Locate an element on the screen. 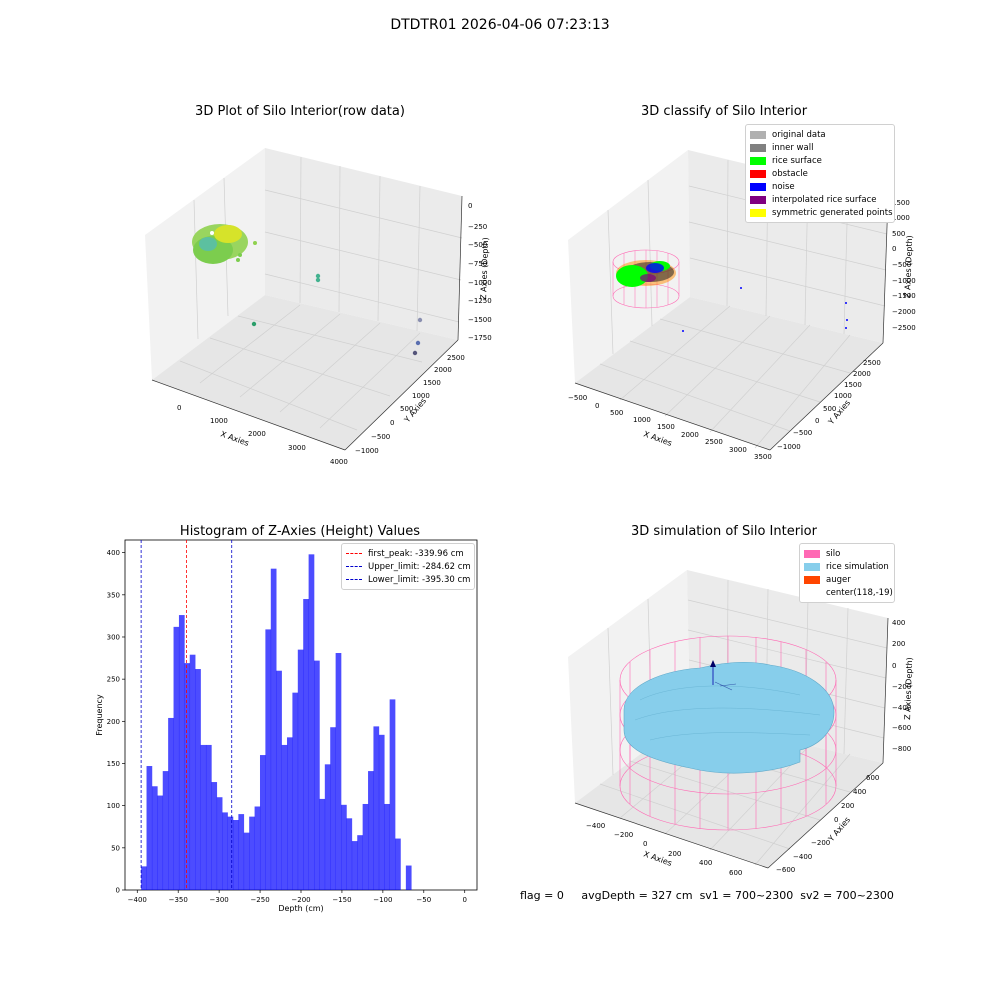 The height and width of the screenshot is (1000, 1000). svg-text: −800 is located at coordinates (901, 749).